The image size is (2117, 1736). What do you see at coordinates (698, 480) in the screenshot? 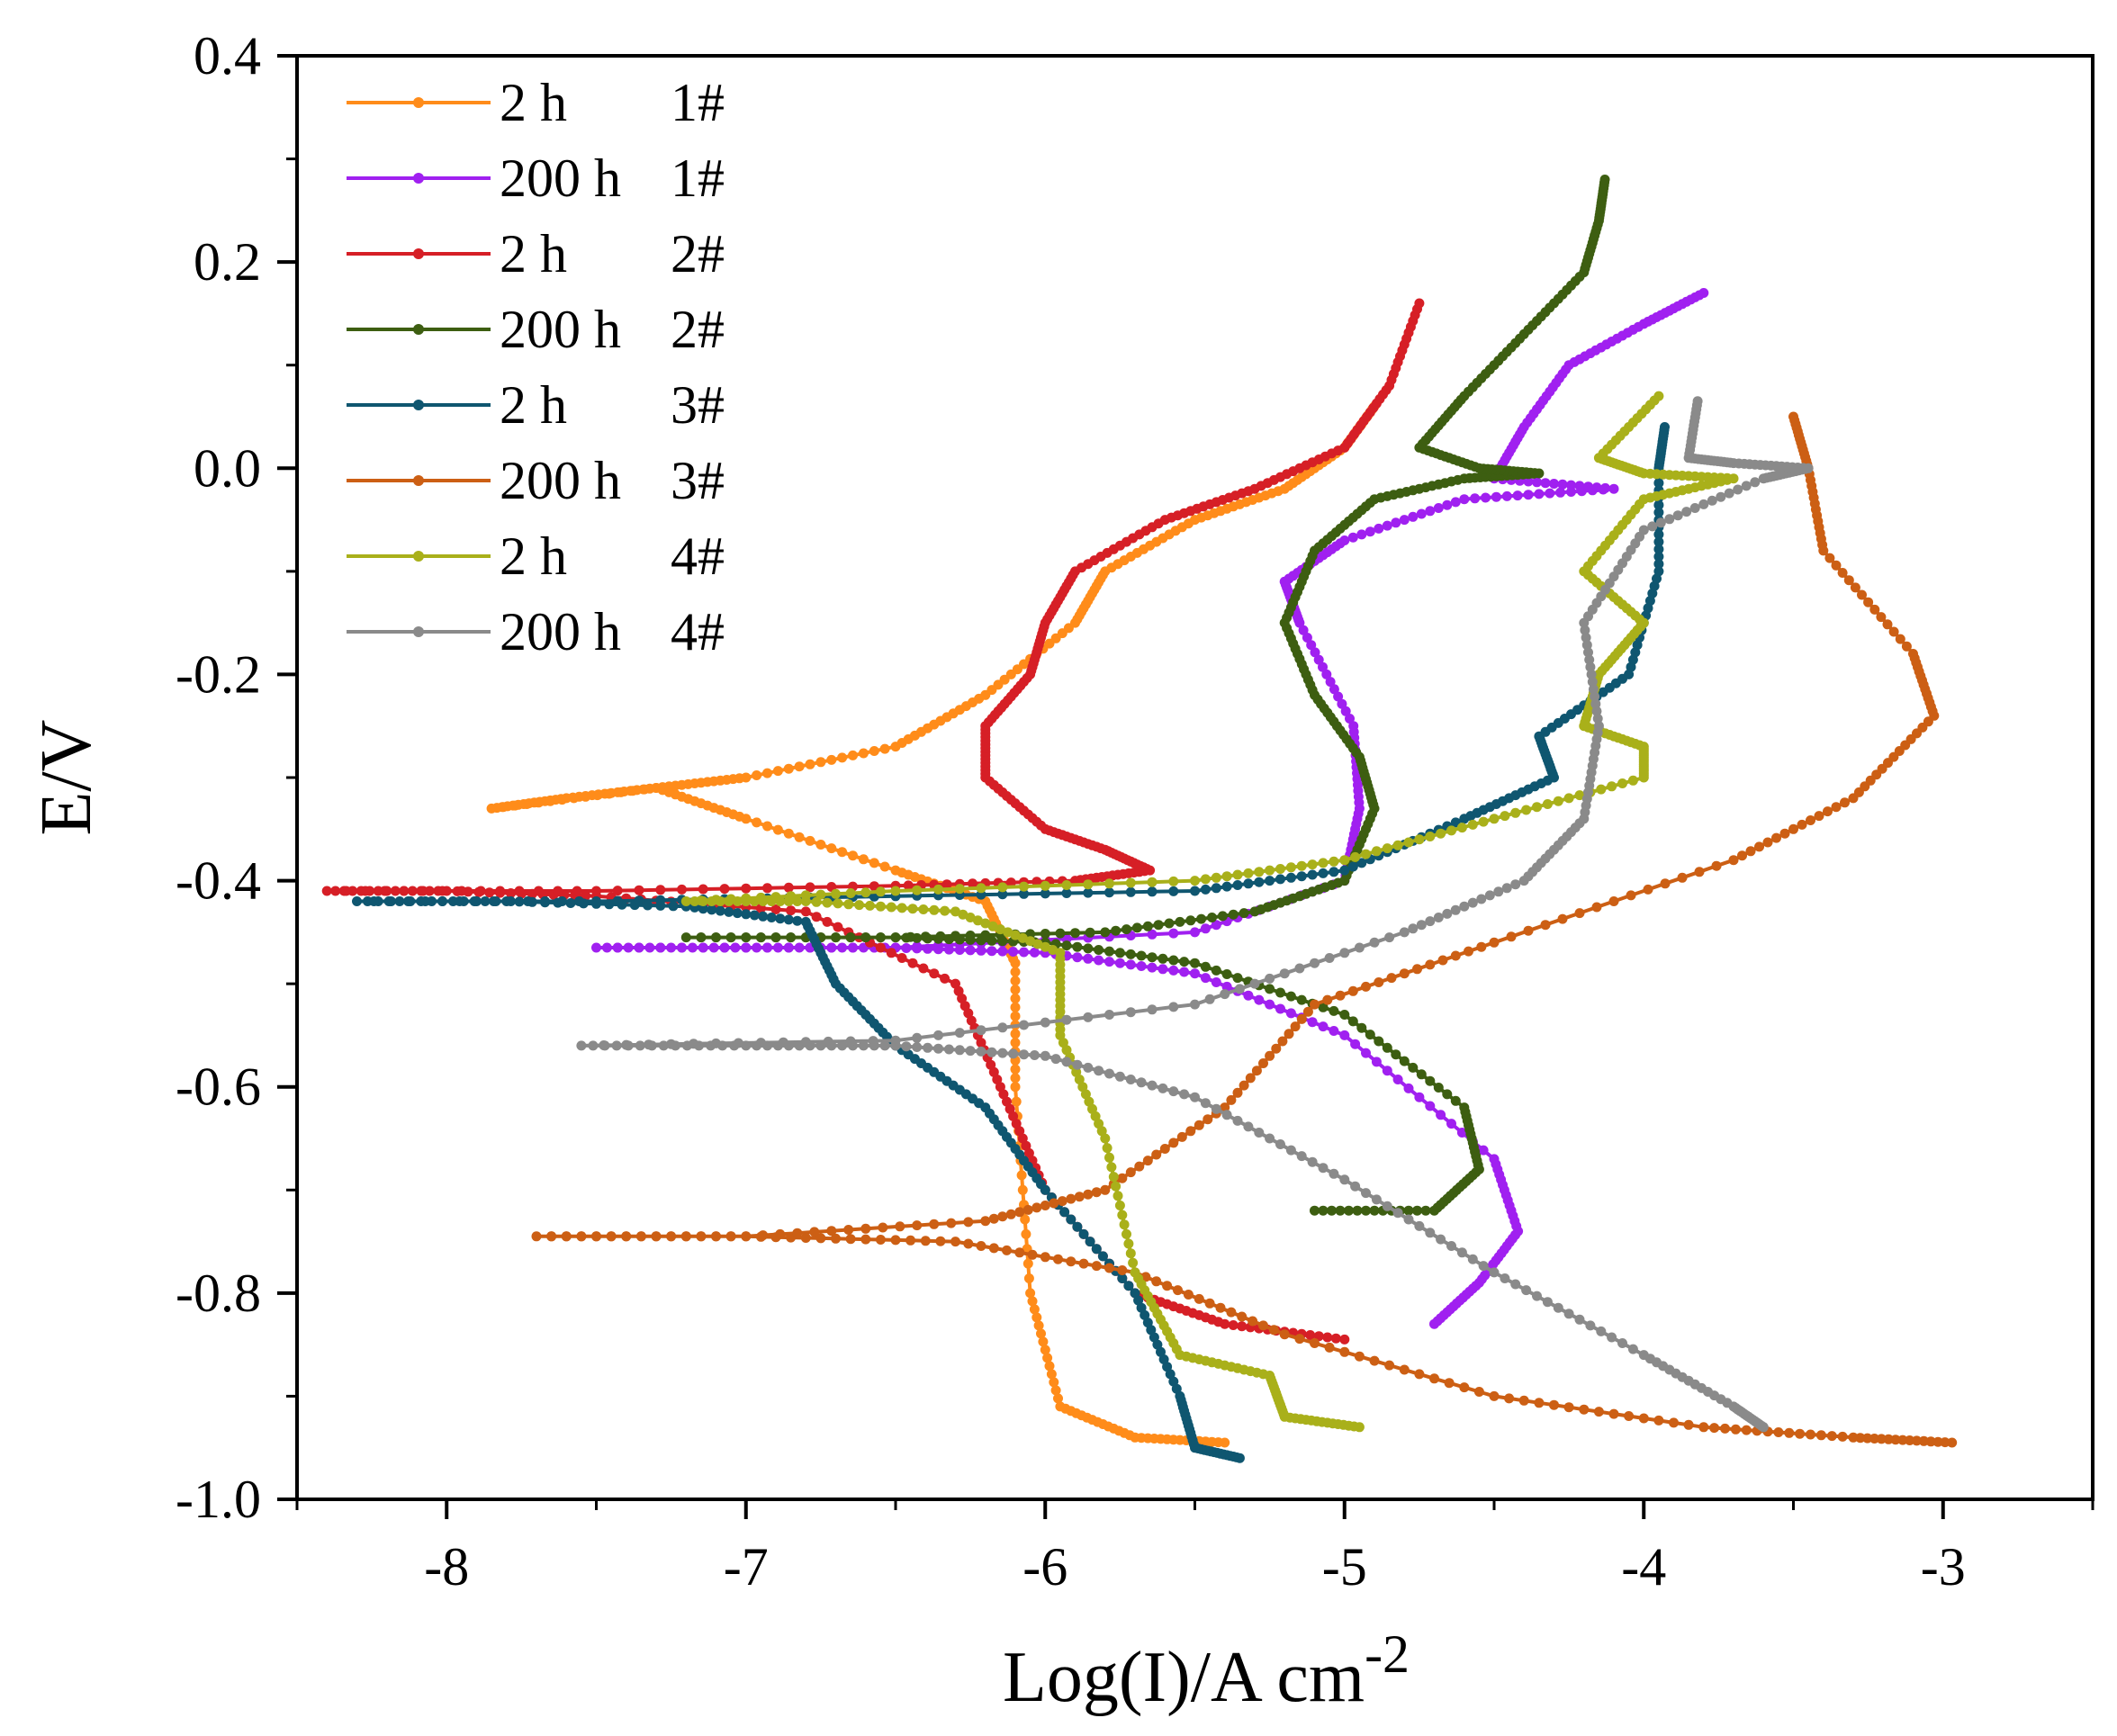
I see `legend-label-sample: 3#` at bounding box center [698, 480].